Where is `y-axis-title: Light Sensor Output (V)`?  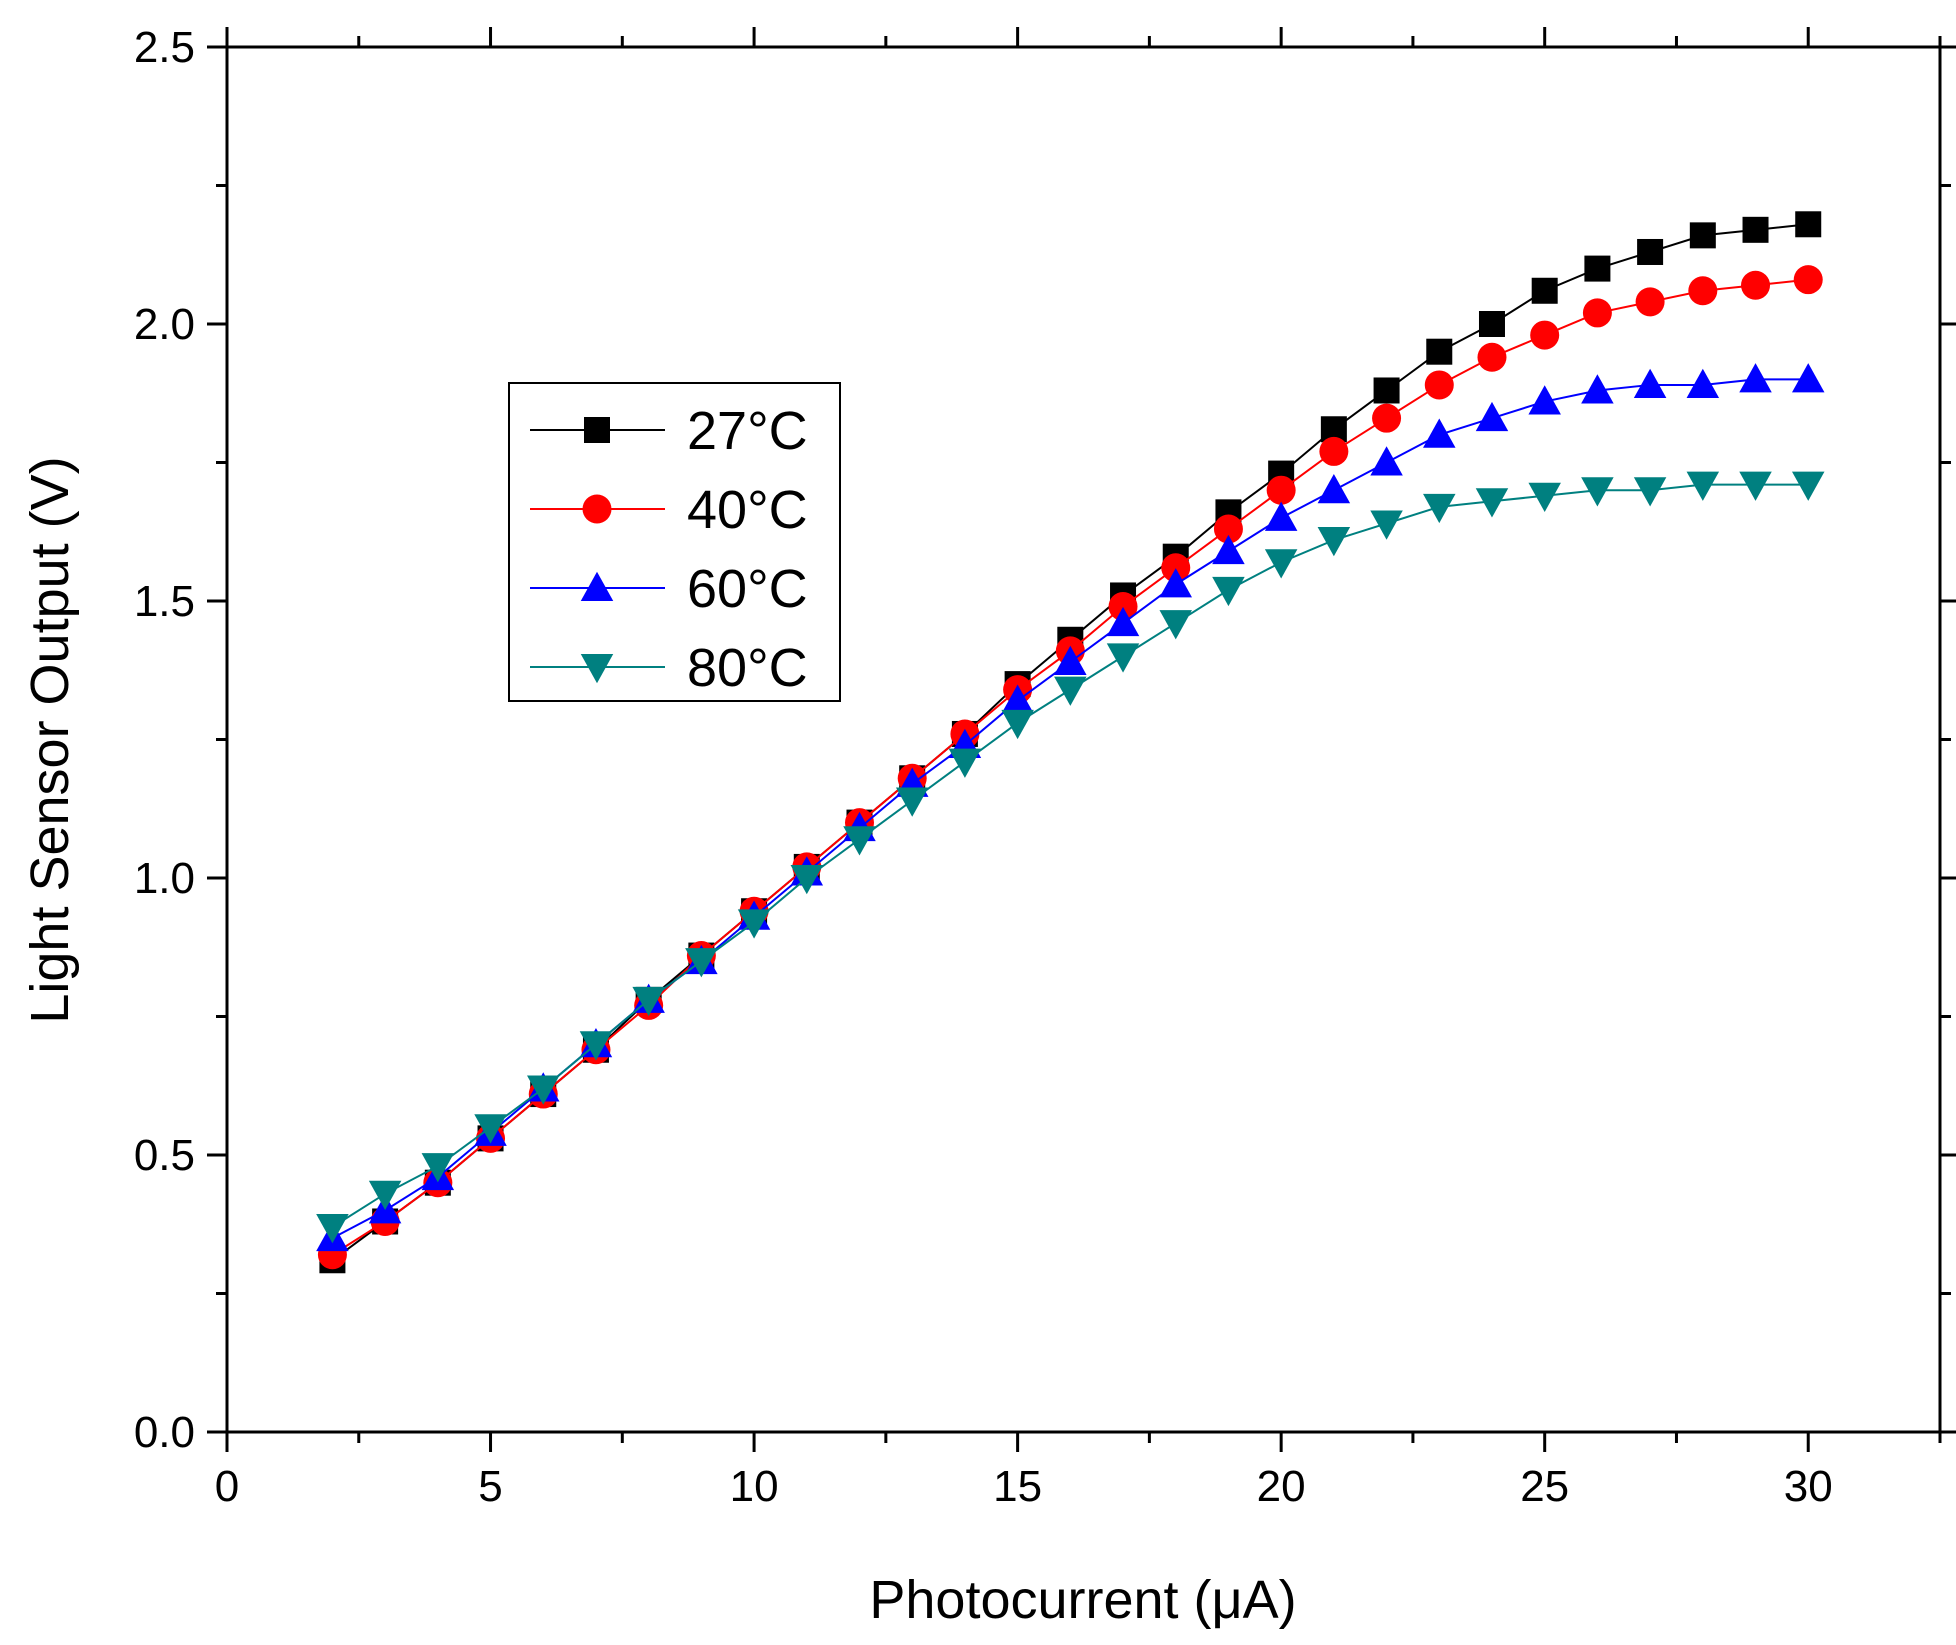
y-axis-title: Light Sensor Output (V) is located at coordinates (50, 739).